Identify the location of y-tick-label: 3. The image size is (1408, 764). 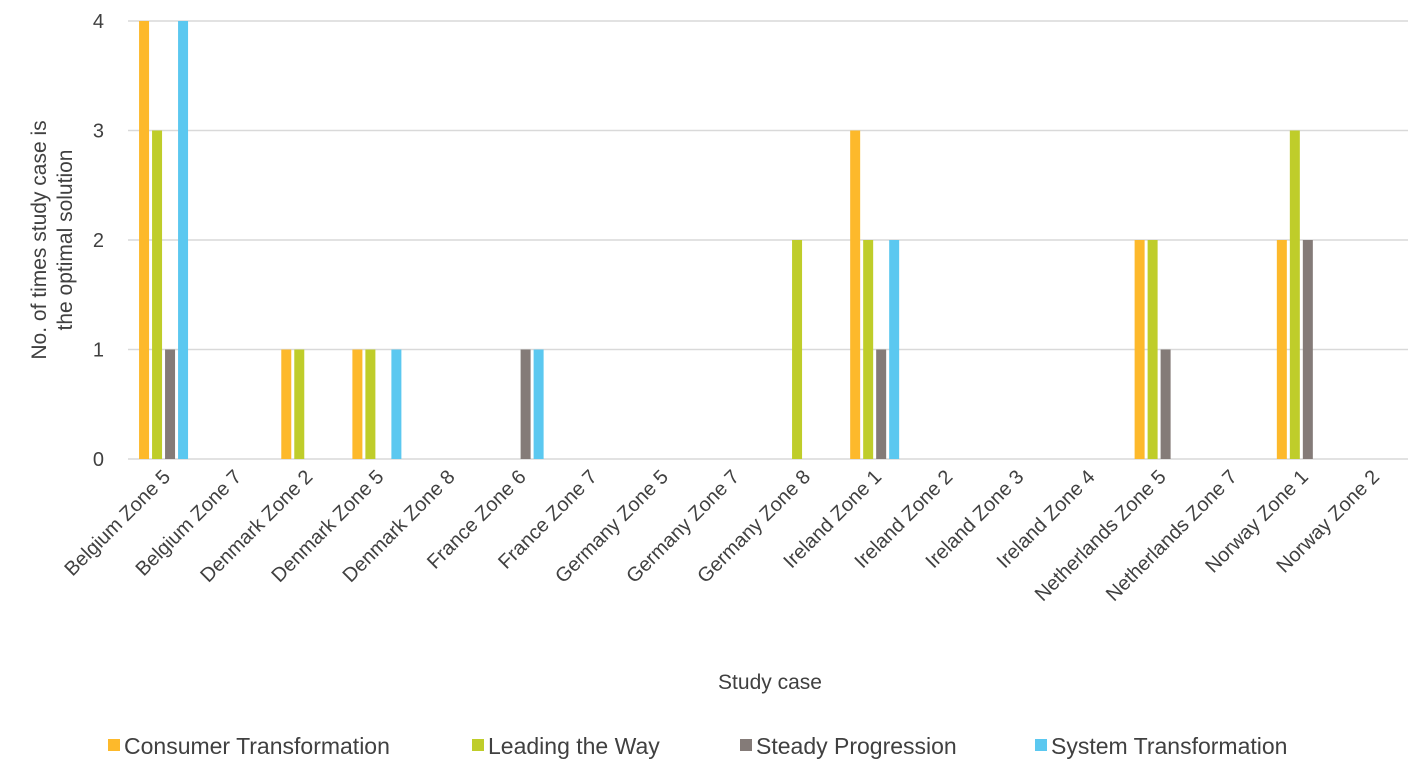
(98, 132).